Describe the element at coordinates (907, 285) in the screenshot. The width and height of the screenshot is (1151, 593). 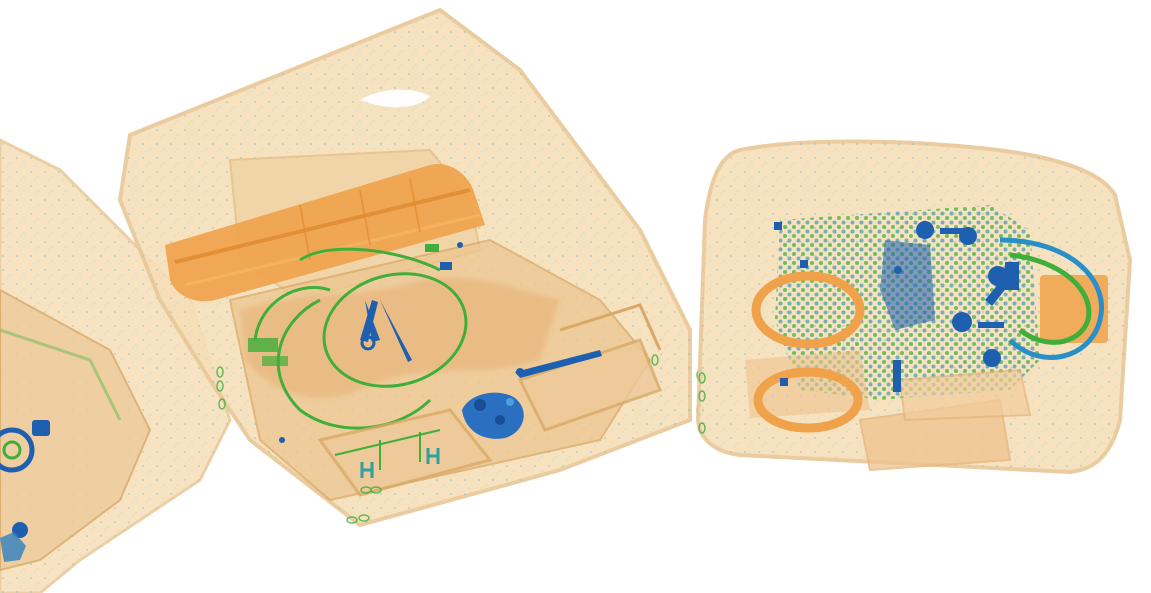
I see `right-bag-dense-spot` at that location.